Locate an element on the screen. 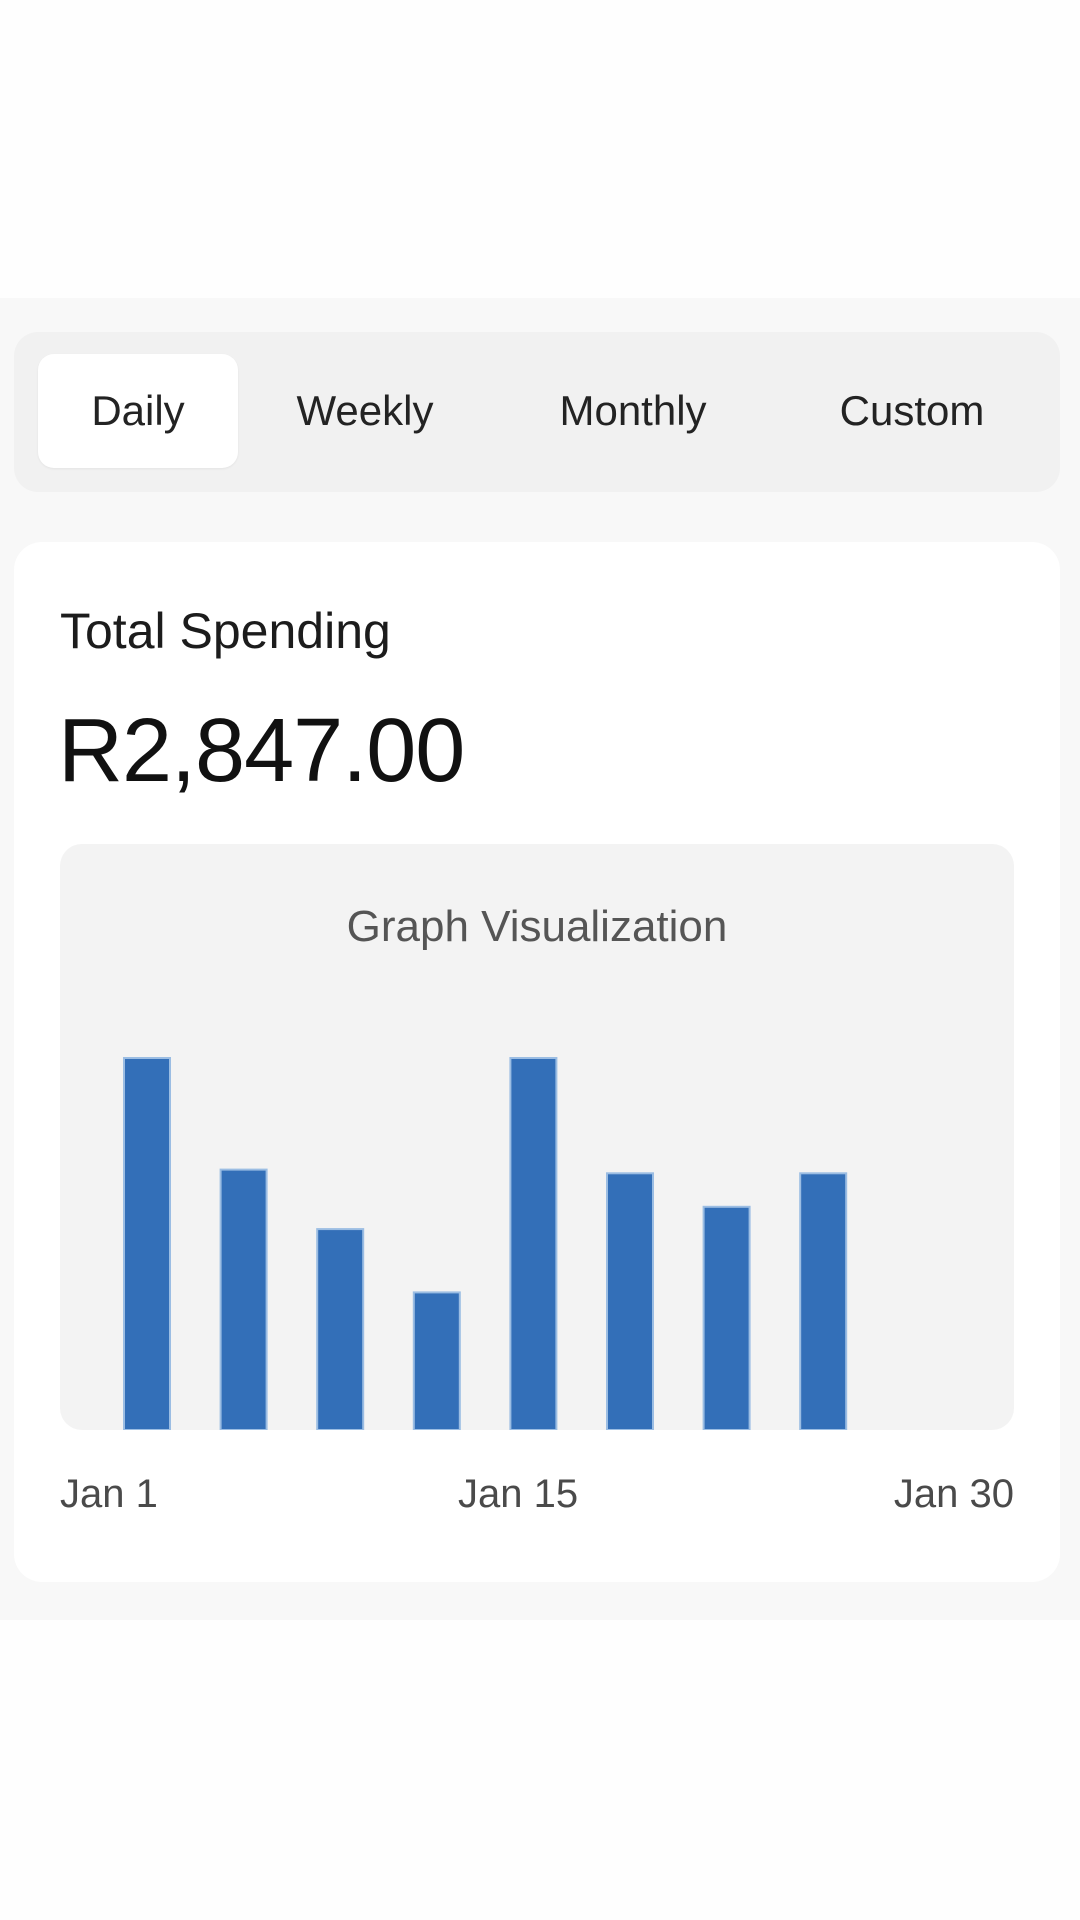 The image size is (1080, 1920). total-amount: R2,847.00 is located at coordinates (261, 751).